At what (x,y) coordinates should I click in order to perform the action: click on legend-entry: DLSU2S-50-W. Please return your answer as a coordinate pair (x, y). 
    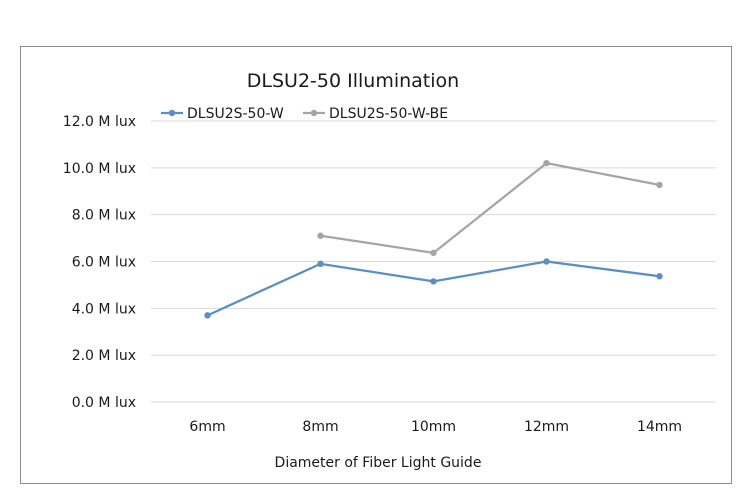
    Looking at the image, I should click on (222, 114).